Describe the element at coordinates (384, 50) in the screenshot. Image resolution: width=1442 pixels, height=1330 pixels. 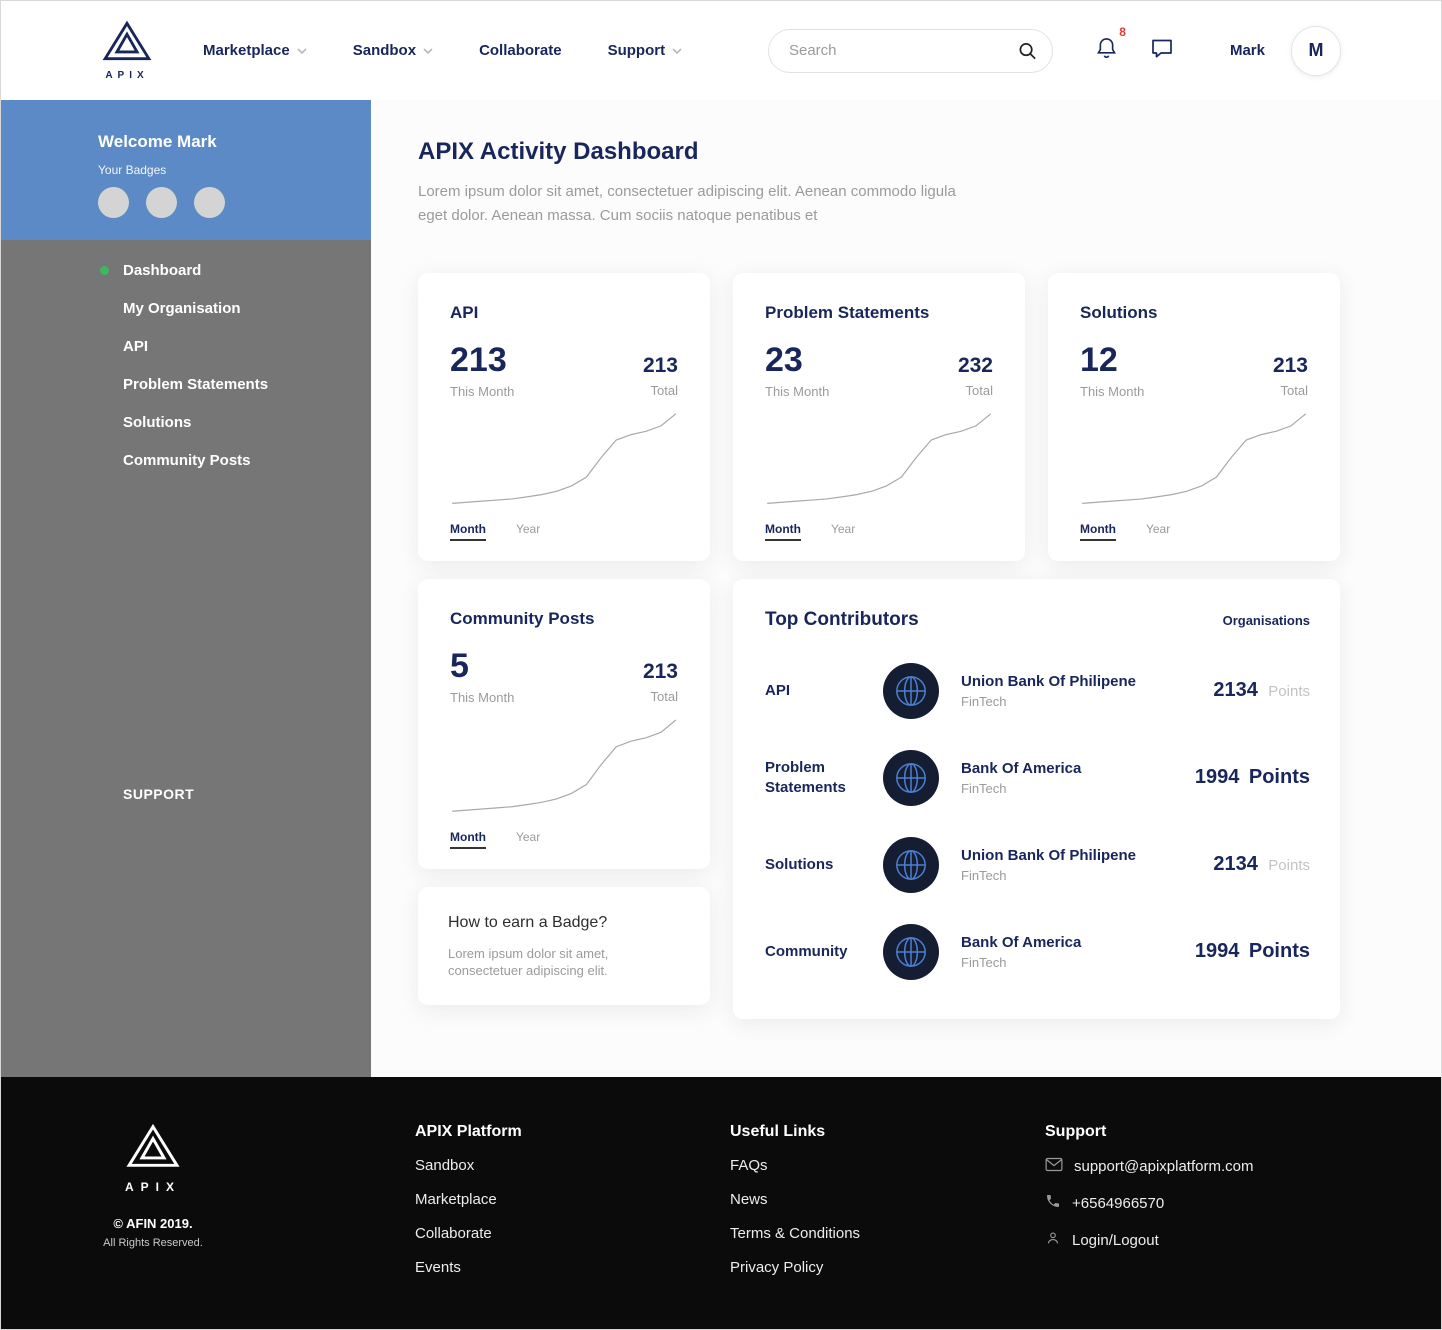
I see `nav-sandbox-label: Sandbox` at that location.